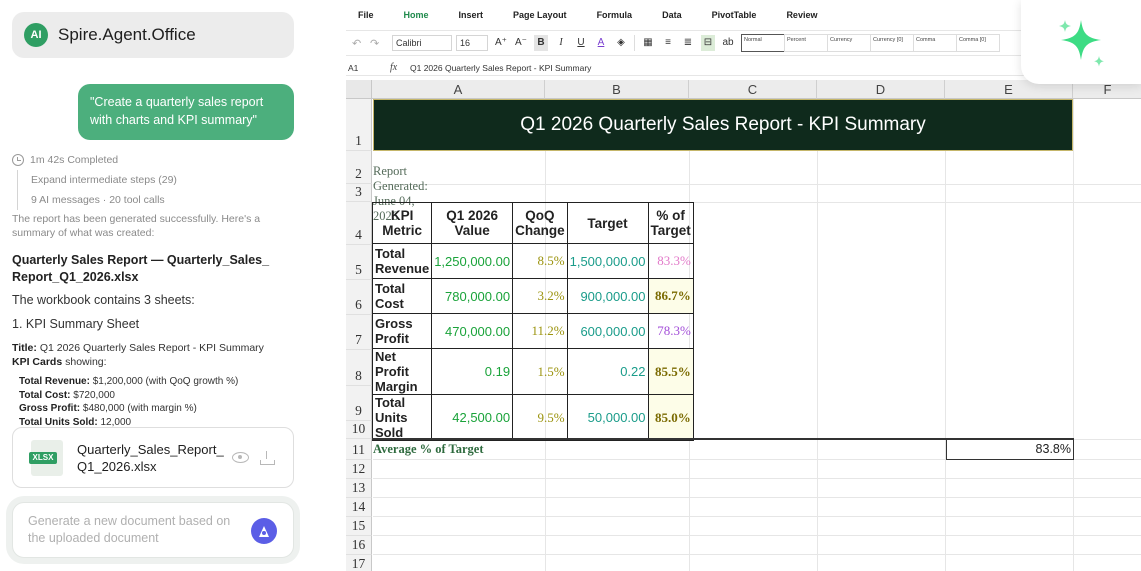  I want to click on underline-button: U, so click(581, 42).